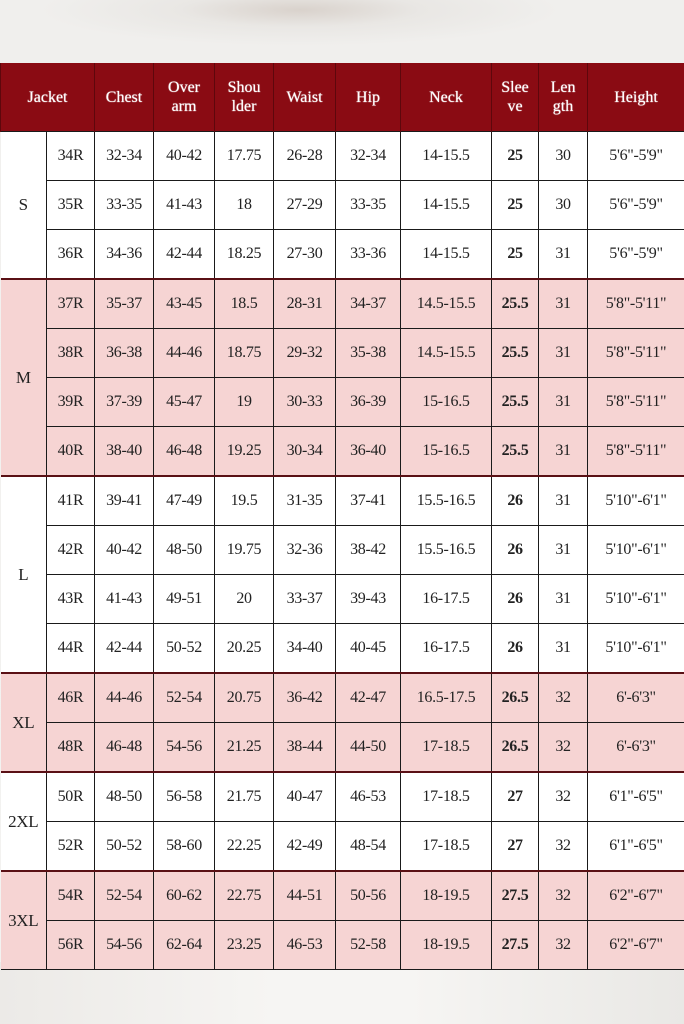  I want to click on cell-hip: 46-53, so click(368, 796).